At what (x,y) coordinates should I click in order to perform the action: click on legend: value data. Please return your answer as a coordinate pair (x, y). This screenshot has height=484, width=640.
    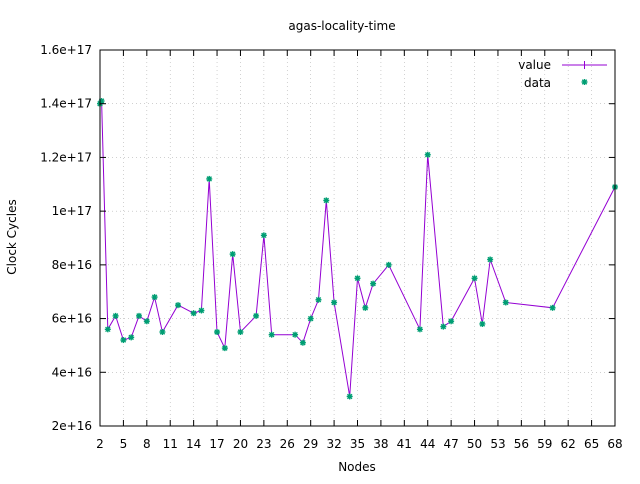
    Looking at the image, I should click on (562, 74).